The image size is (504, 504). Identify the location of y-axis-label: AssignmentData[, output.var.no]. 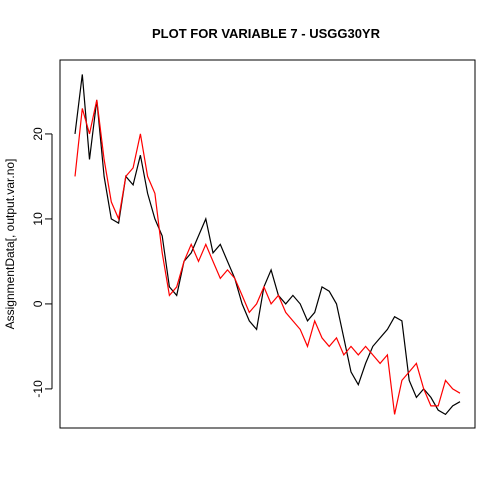
(10, 244).